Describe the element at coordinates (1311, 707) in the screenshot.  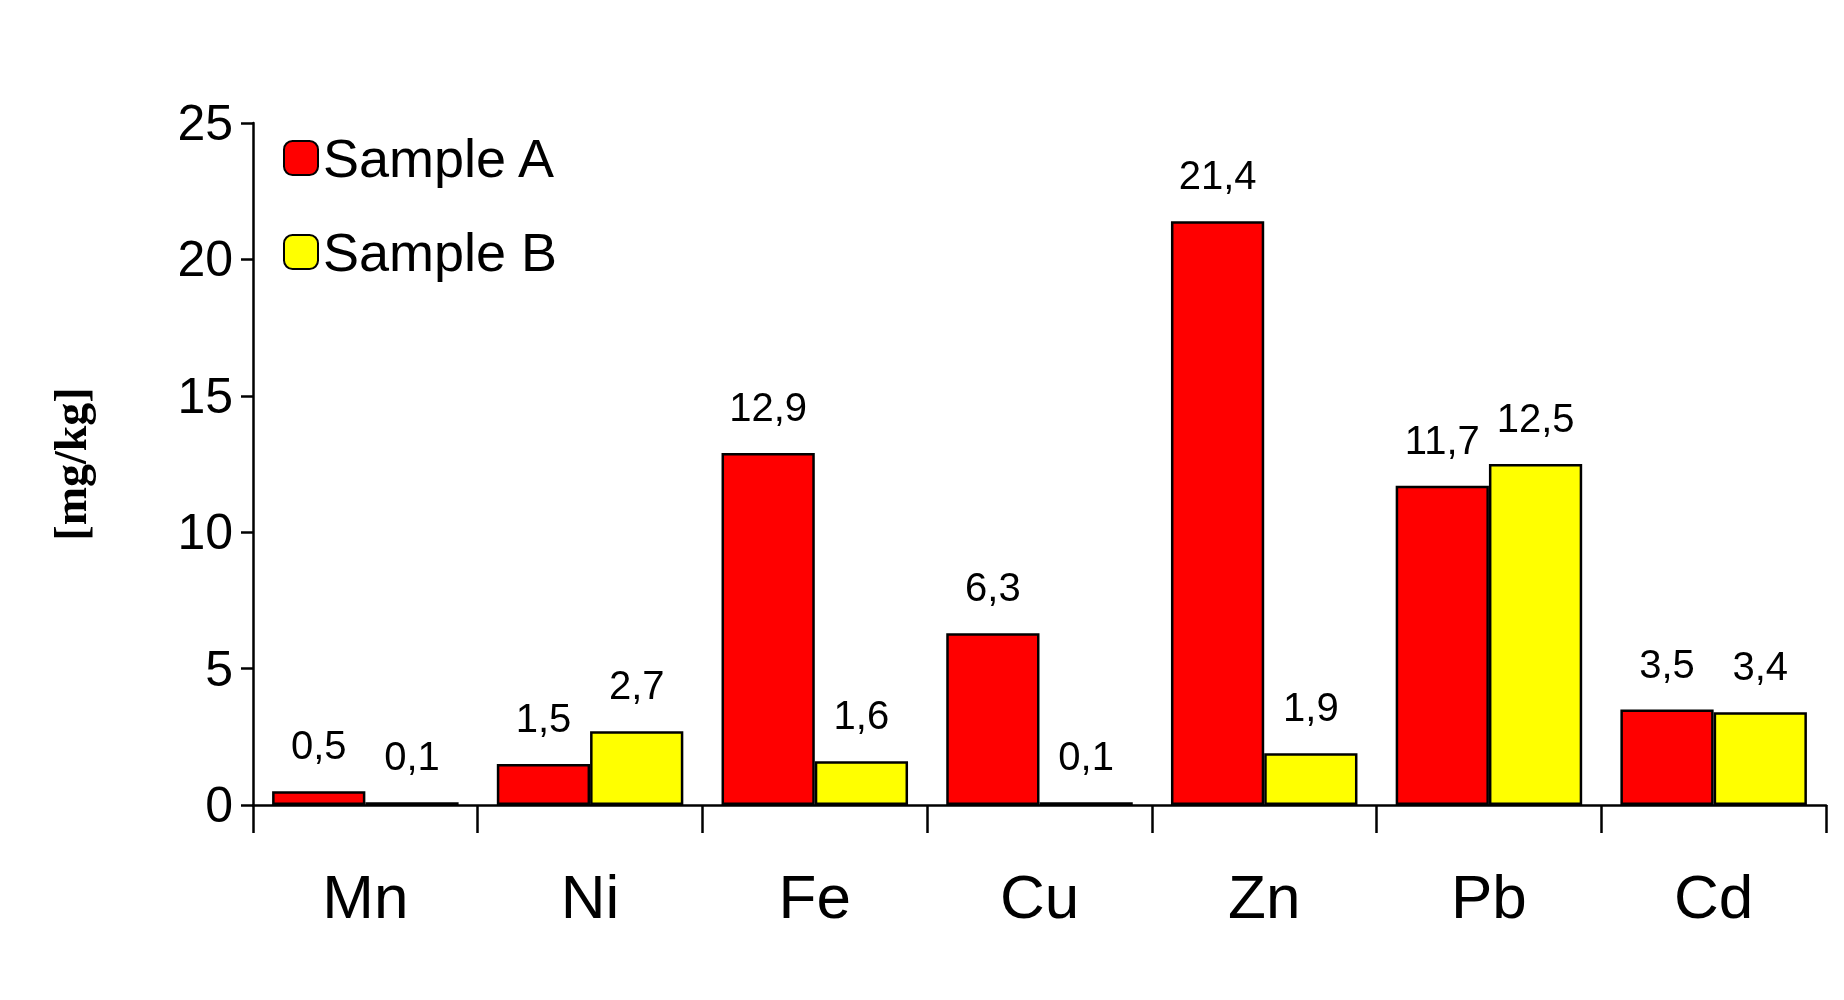
I see `data-label: 1,9` at that location.